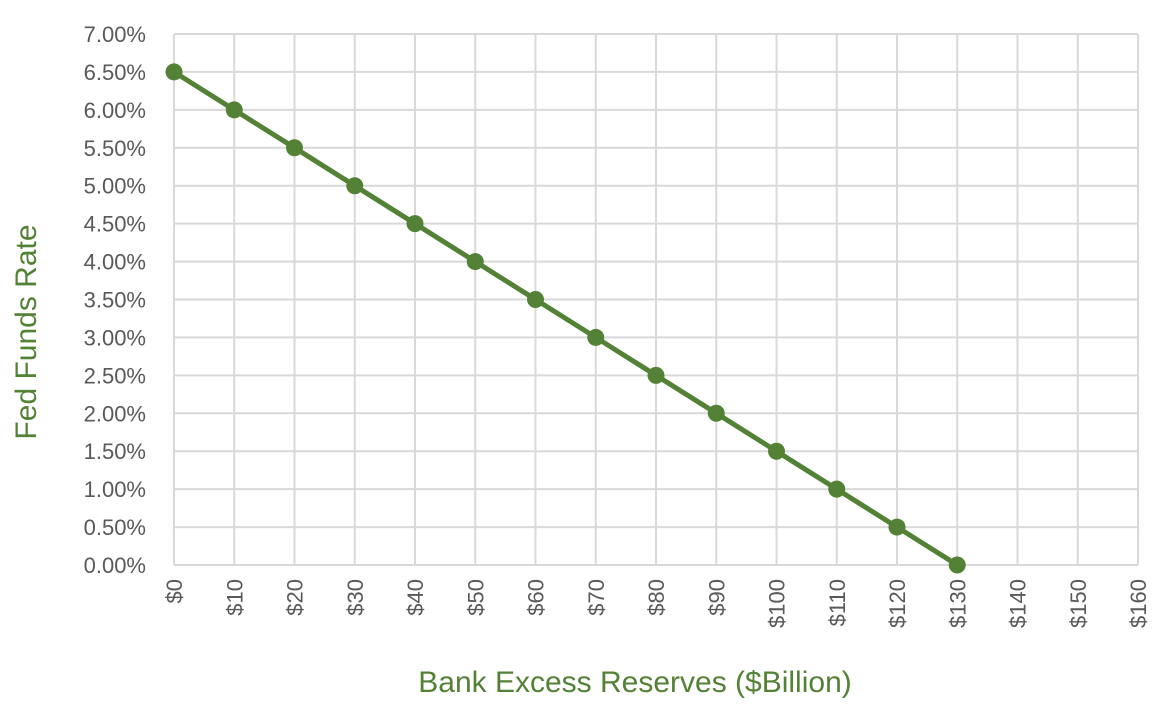  I want to click on x-tick-label: $60, so click(536, 597).